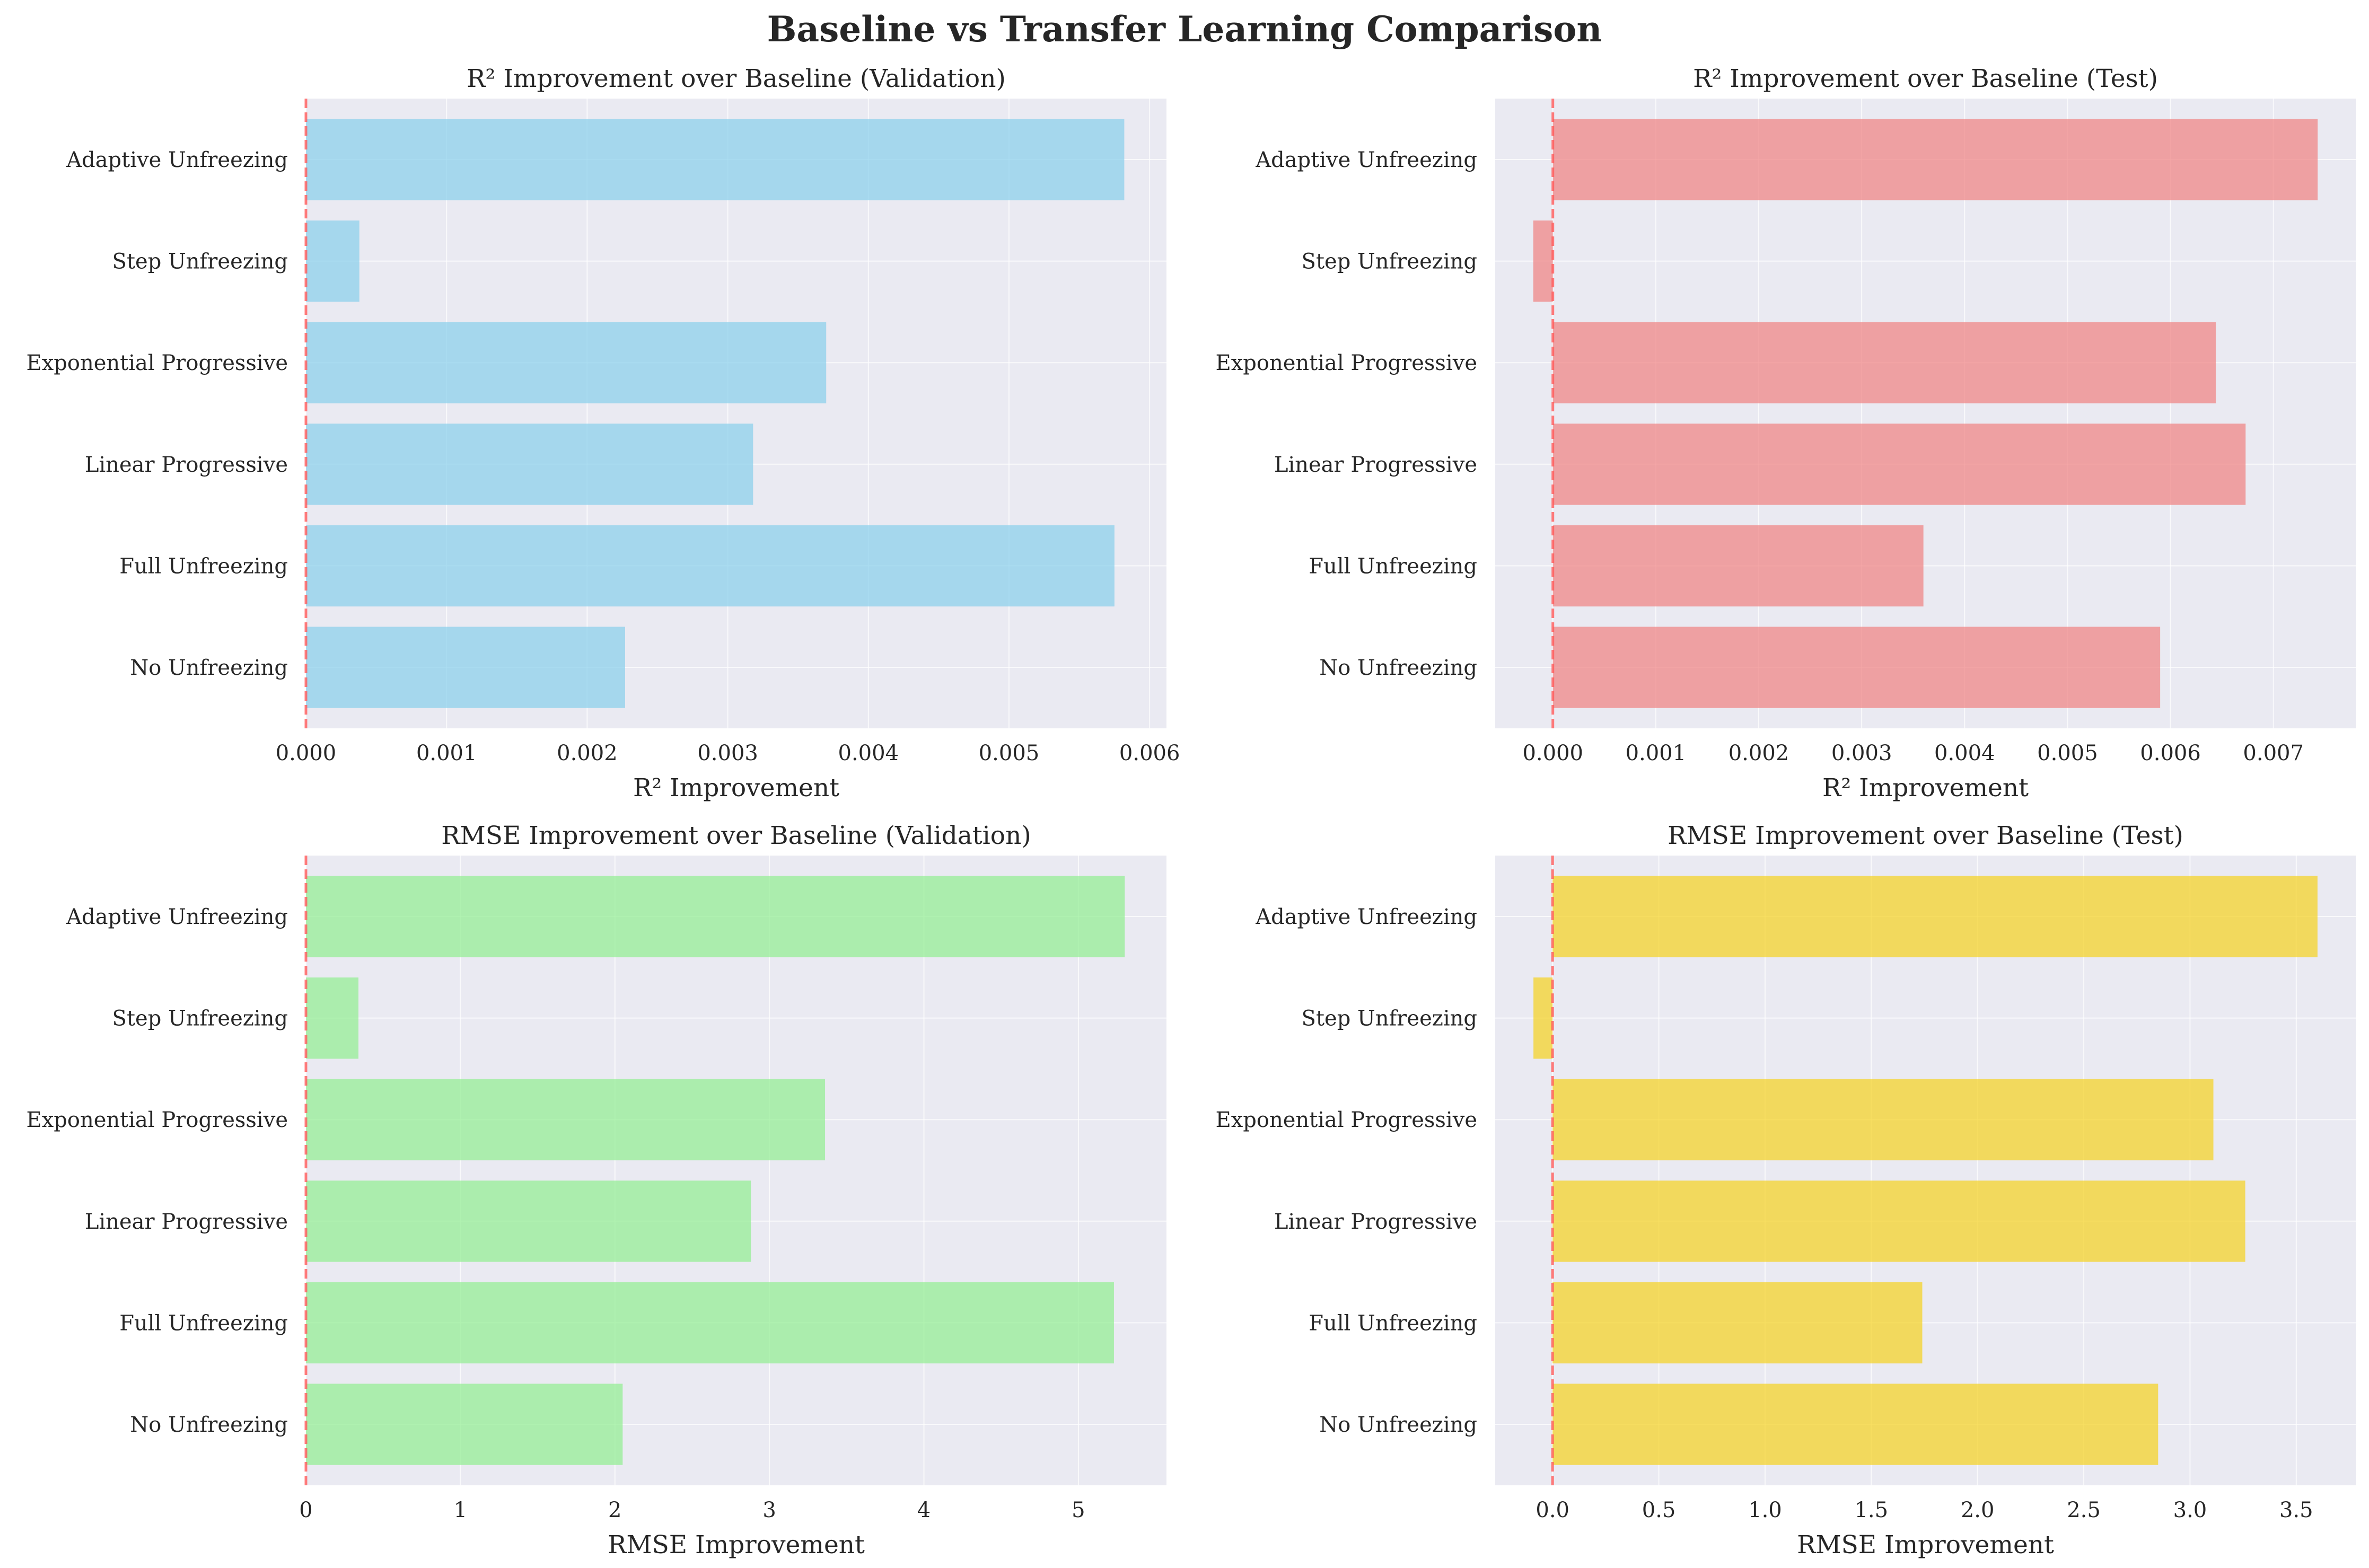  Describe the element at coordinates (769, 1510) in the screenshot. I see `x-tick-label: 3` at that location.